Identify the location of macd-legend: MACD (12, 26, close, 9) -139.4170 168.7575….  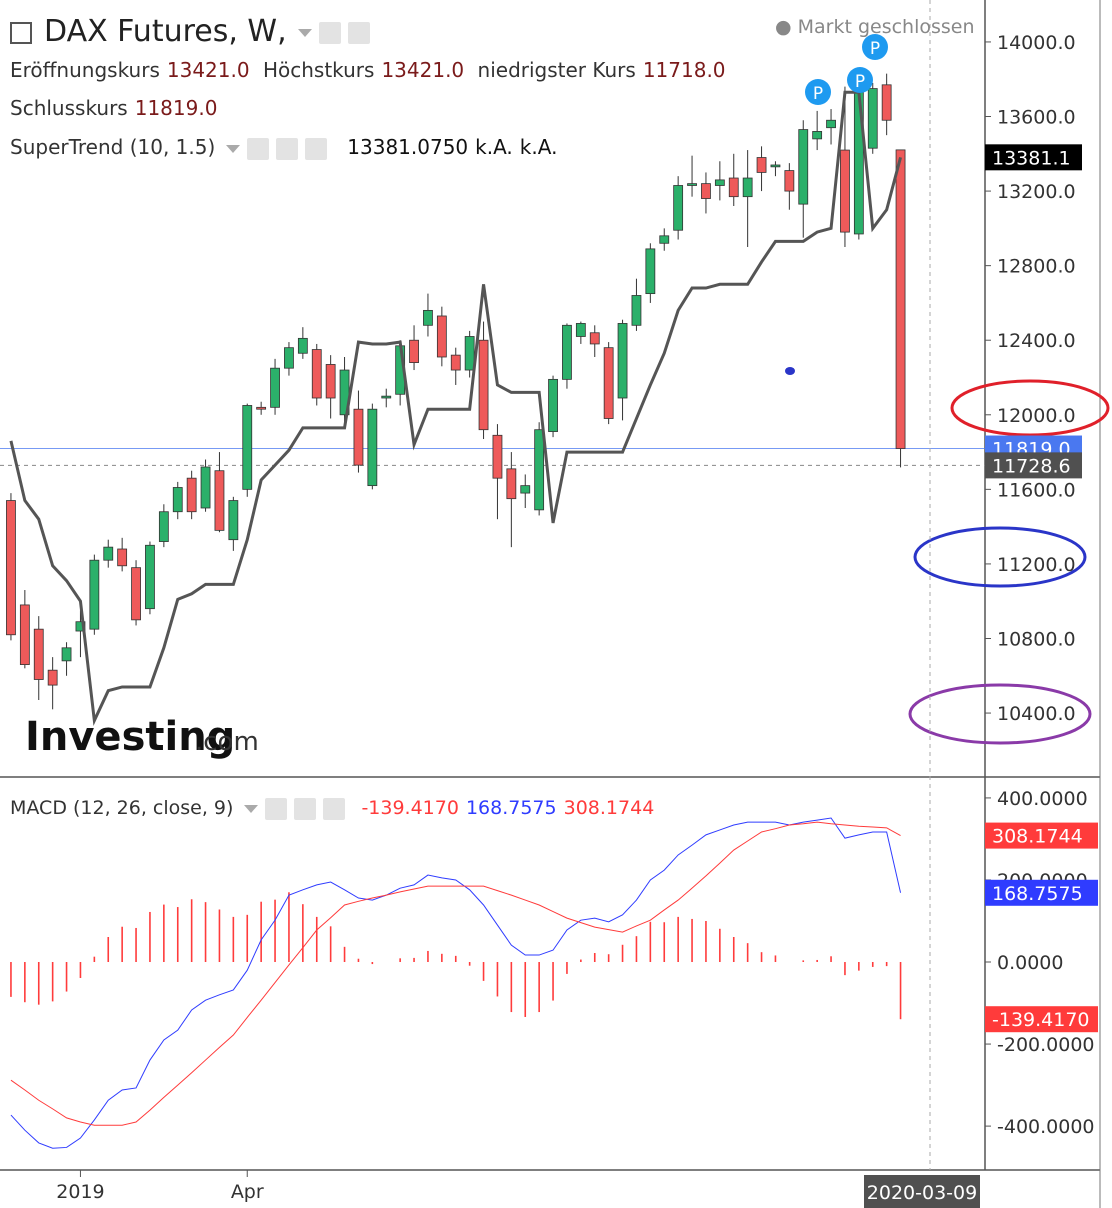
(335, 808).